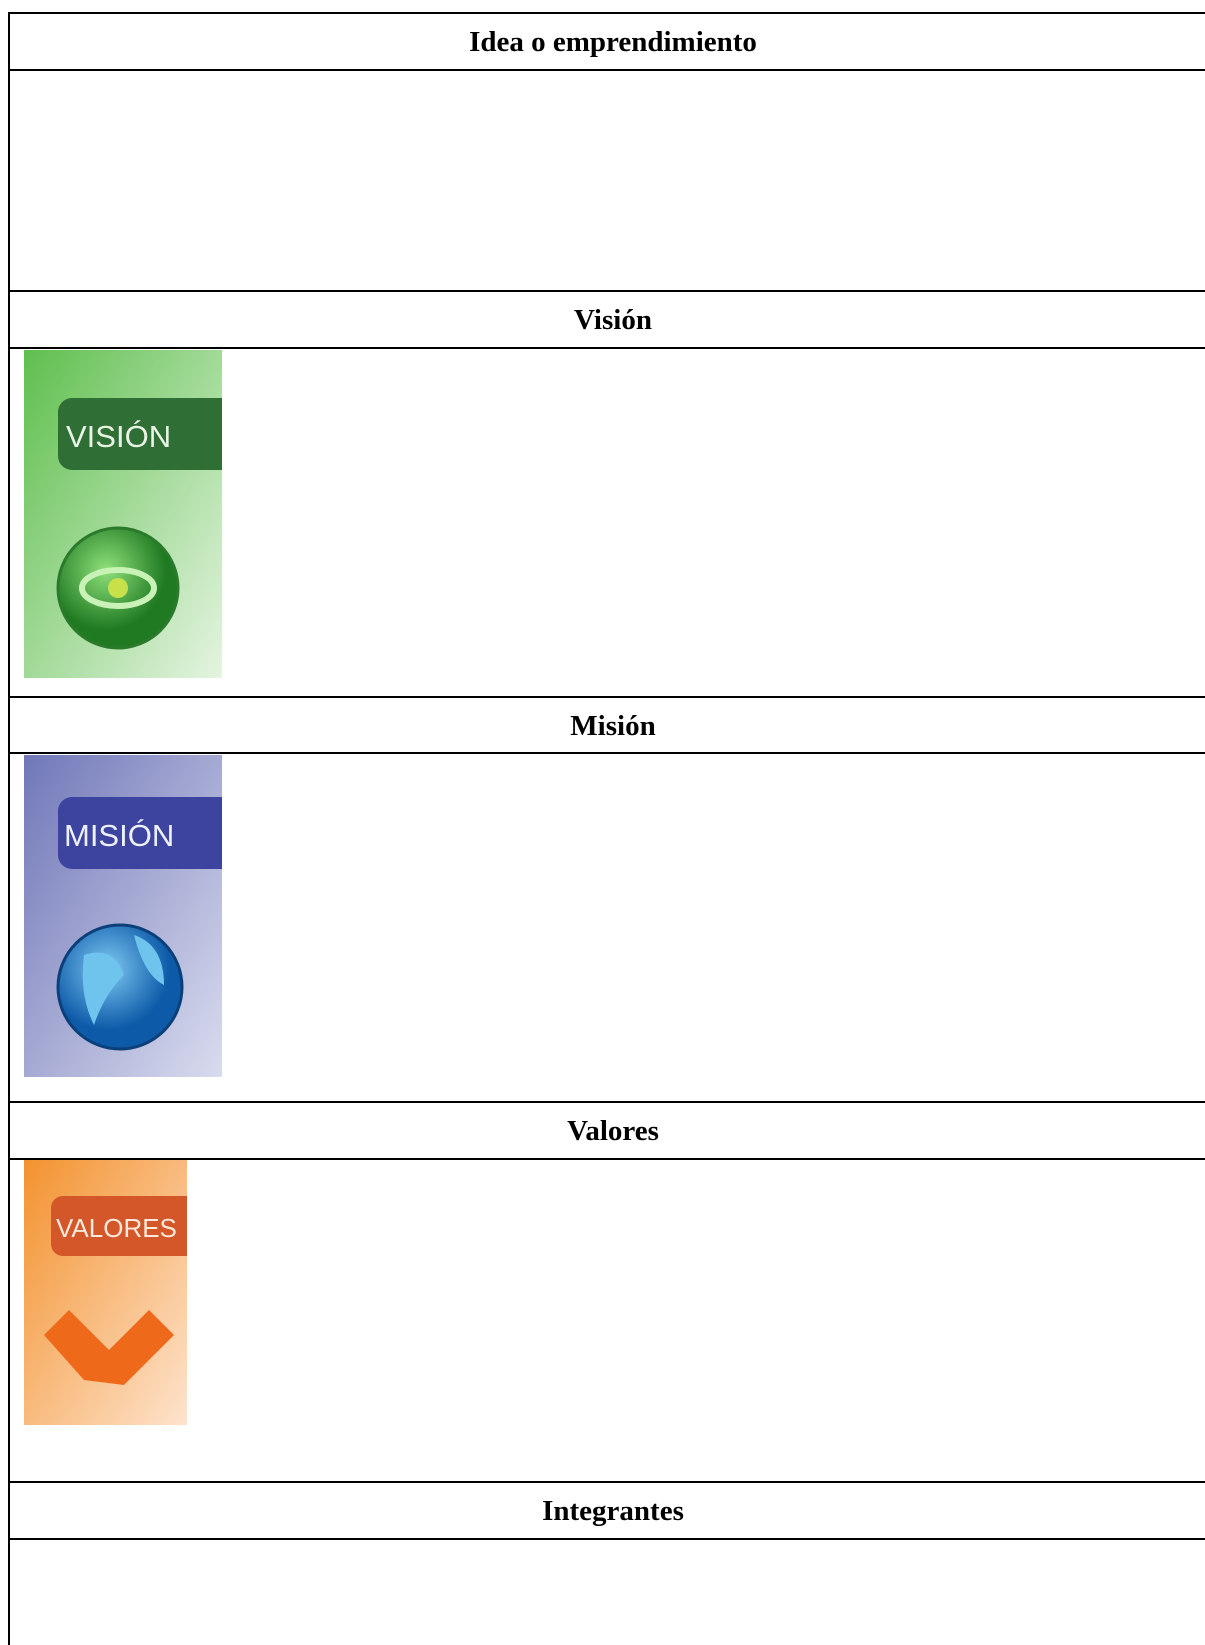 This screenshot has width=1205, height=1645. What do you see at coordinates (116, 1228) in the screenshot?
I see `image-label: VALORES` at bounding box center [116, 1228].